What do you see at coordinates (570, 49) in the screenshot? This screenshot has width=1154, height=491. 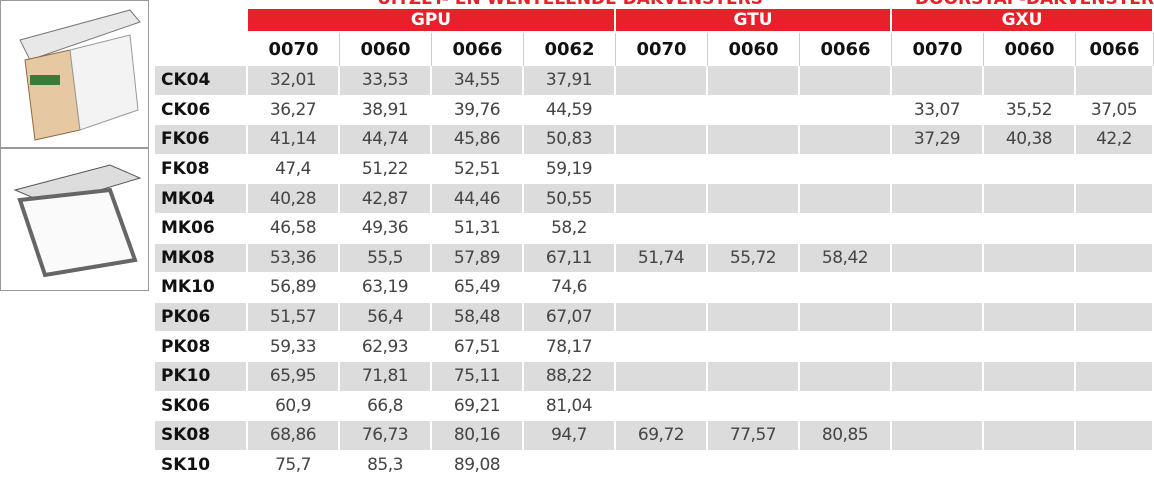 I see `code-header: 0062` at bounding box center [570, 49].